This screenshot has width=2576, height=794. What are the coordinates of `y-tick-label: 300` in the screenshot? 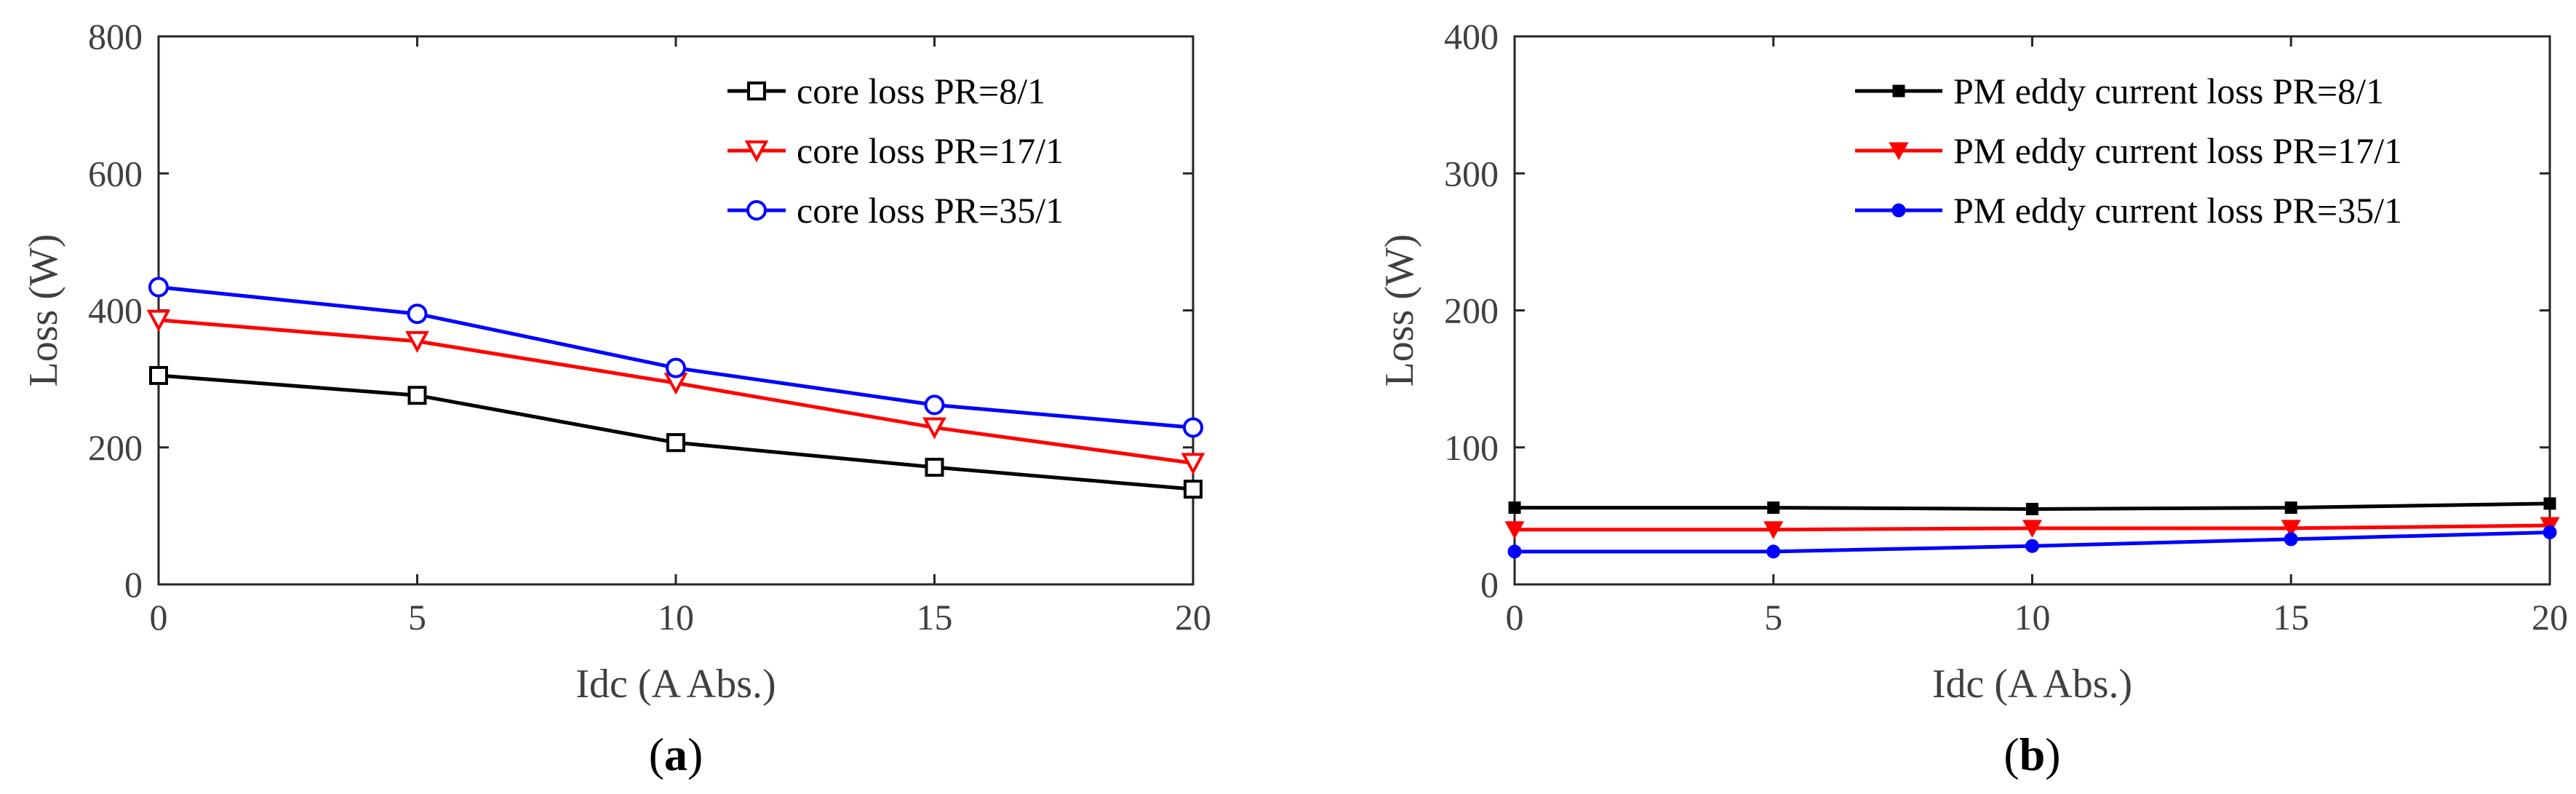 It's located at (1471, 174).